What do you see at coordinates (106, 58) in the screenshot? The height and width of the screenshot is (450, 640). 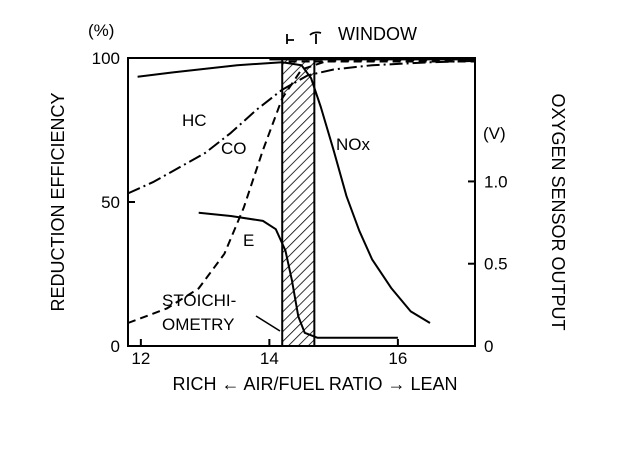 I see `left-y-tick-label: 100` at bounding box center [106, 58].